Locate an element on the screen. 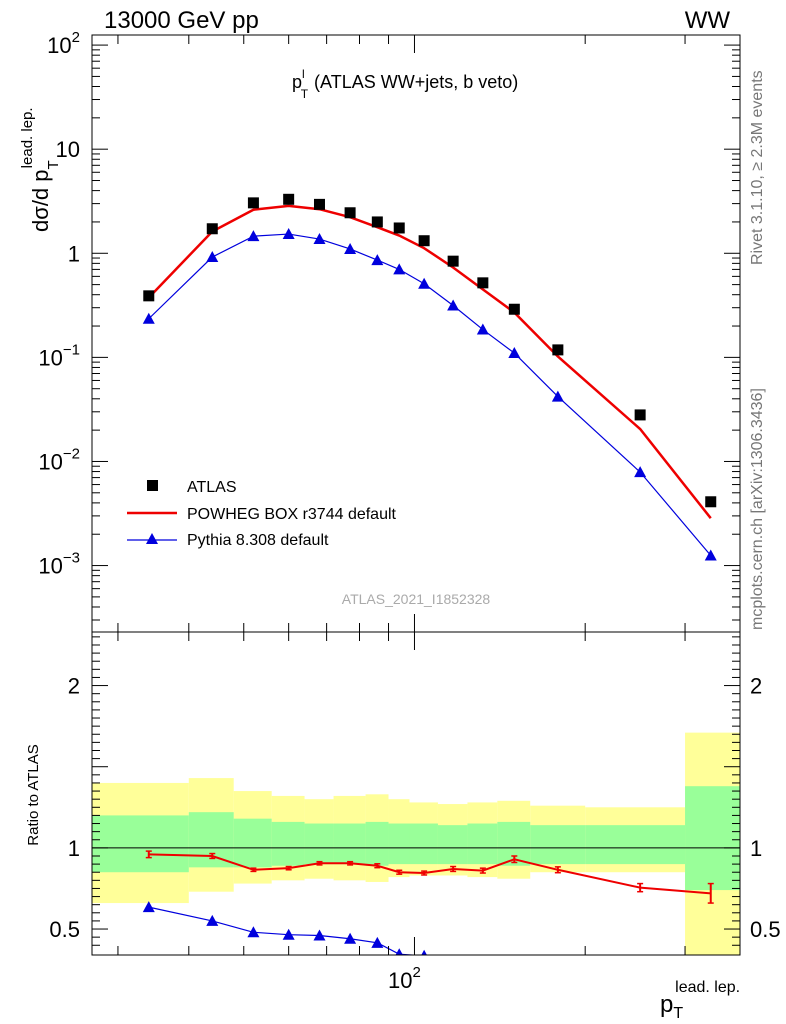  analysis-id: ATLAS_2021_I1852328 is located at coordinates (416, 599).